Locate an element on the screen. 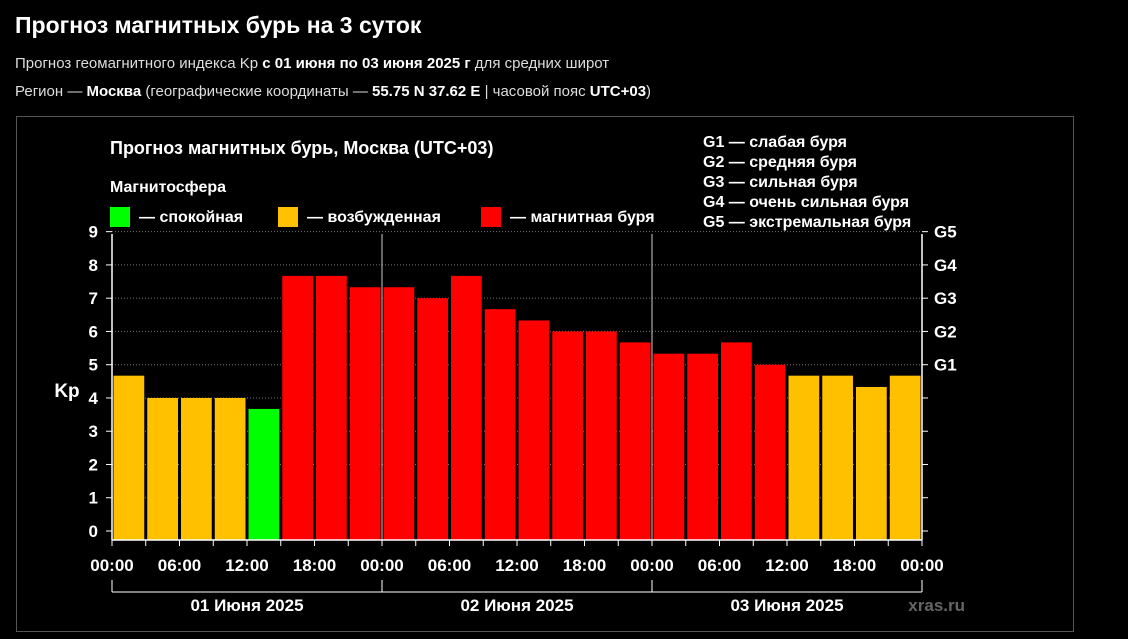  region-coords: 55.75 N 37.62 E is located at coordinates (426, 91).